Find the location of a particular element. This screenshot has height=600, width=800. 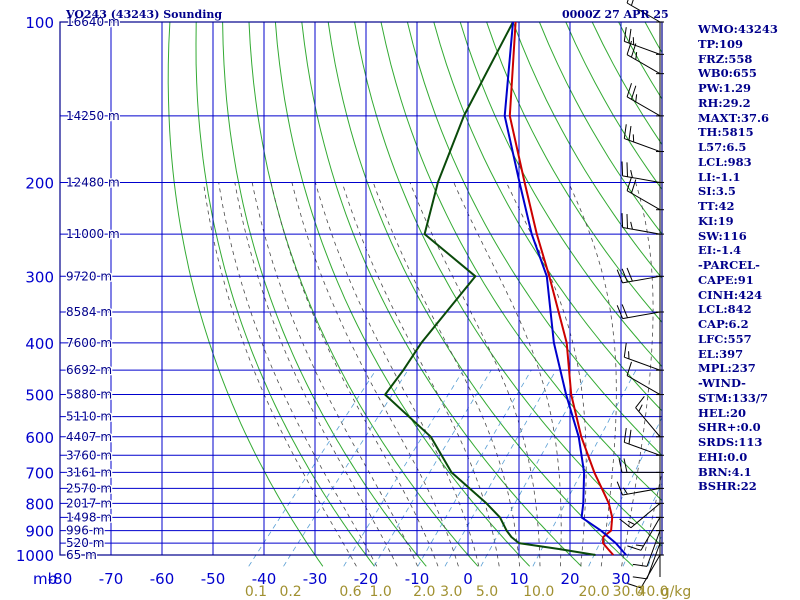

mixing-ratio-unit: g/kg is located at coordinates (676, 592).